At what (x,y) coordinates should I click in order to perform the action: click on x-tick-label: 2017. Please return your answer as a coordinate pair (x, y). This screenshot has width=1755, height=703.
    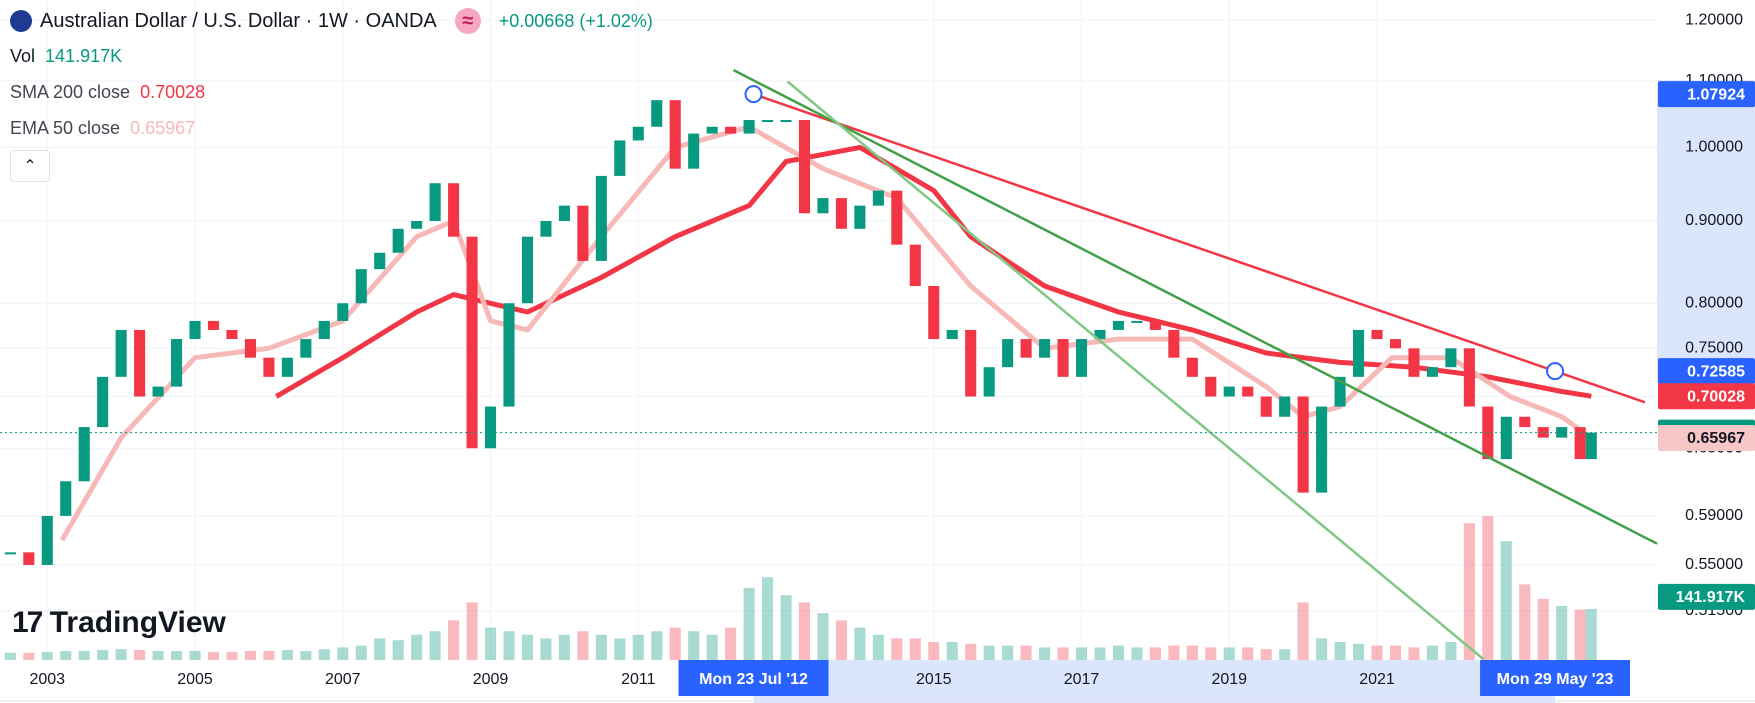
    Looking at the image, I should click on (1082, 679).